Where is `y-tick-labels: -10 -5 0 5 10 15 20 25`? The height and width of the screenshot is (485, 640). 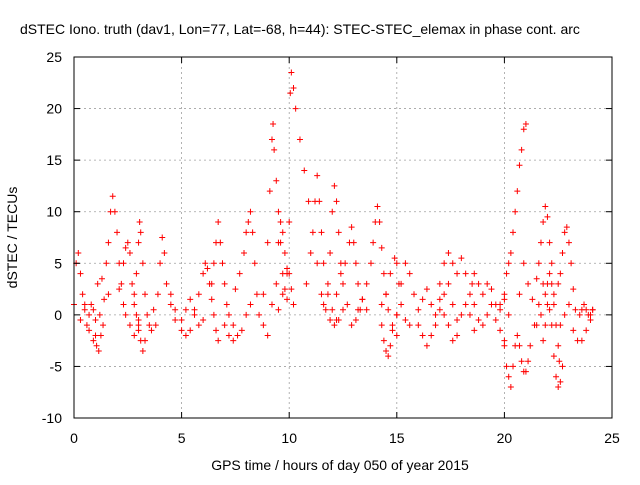
y-tick-labels: -10 -5 0 5 10 15 20 25 is located at coordinates (52, 237).